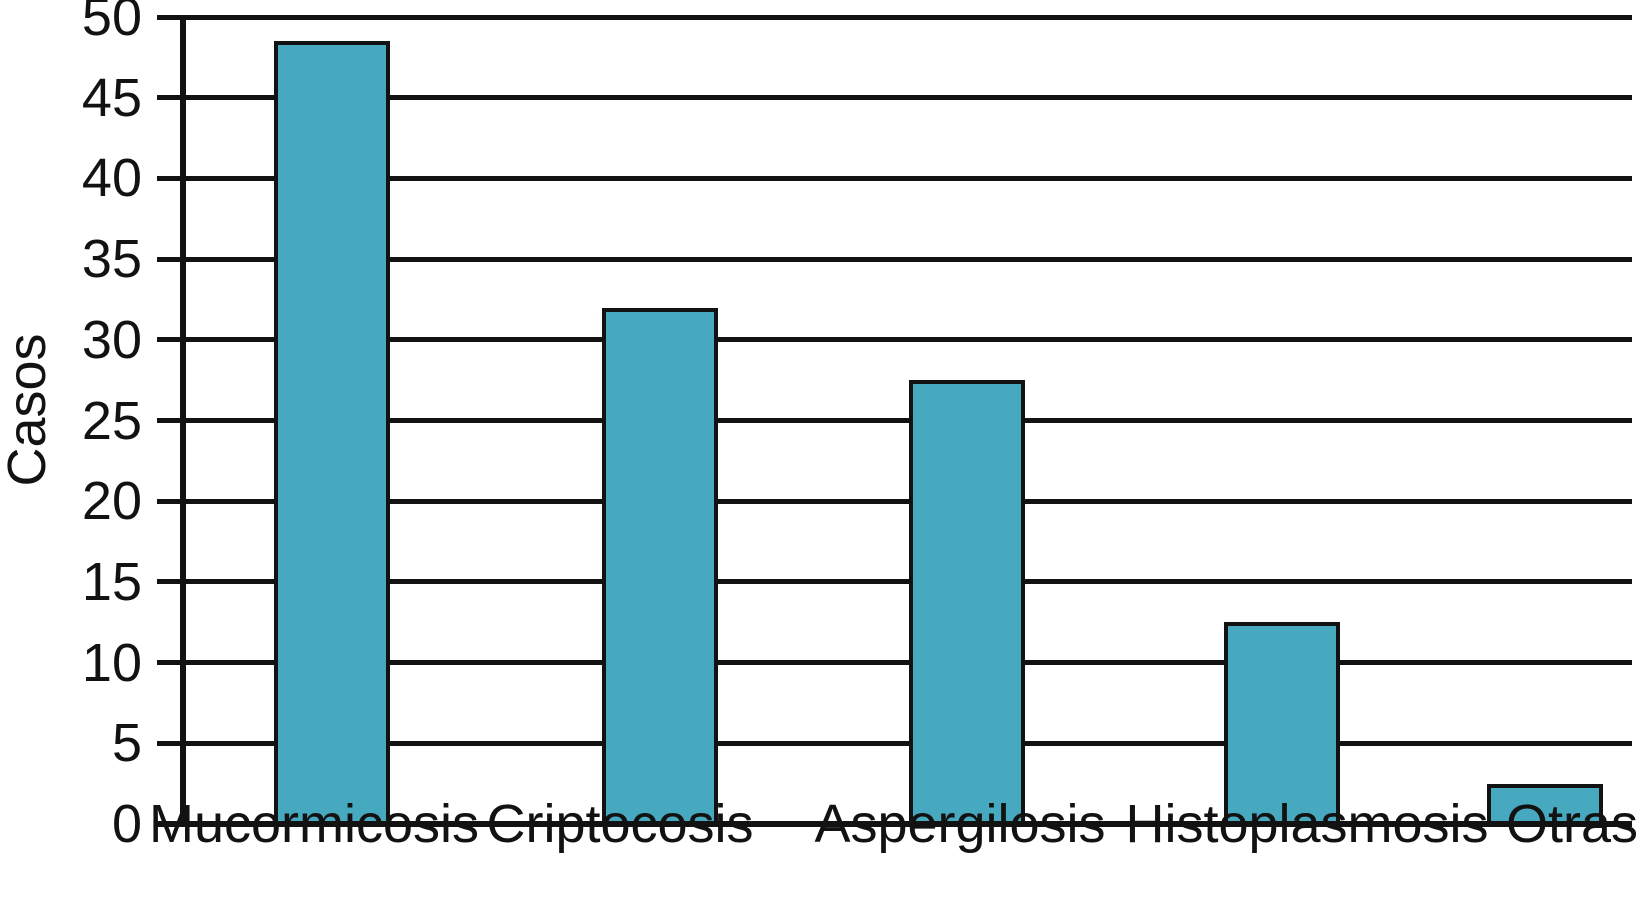 This screenshot has height=902, width=1651. Describe the element at coordinates (332, 432) in the screenshot. I see `bar-mucormicosis` at that location.